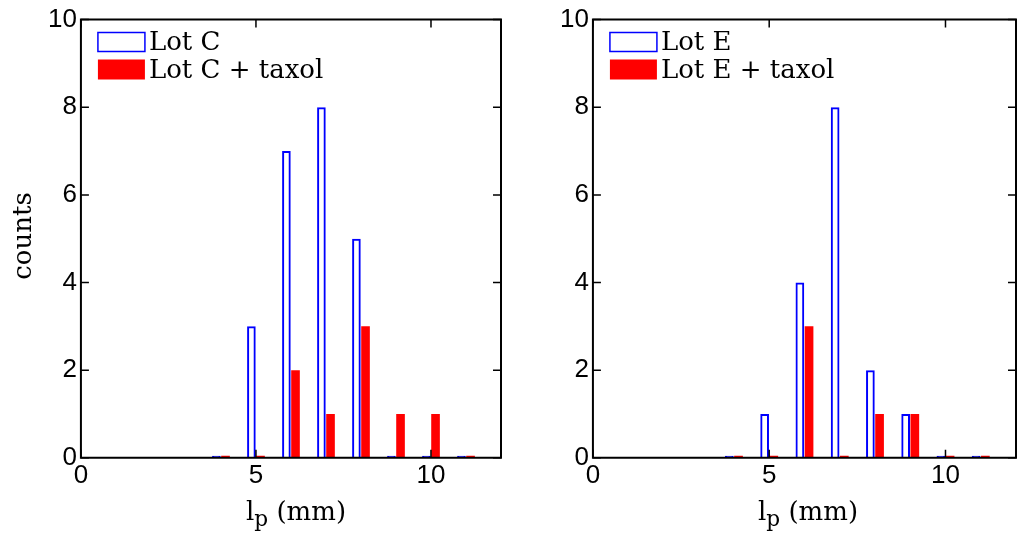  I want to click on legend-label: Lot E + taxol, so click(747, 69).